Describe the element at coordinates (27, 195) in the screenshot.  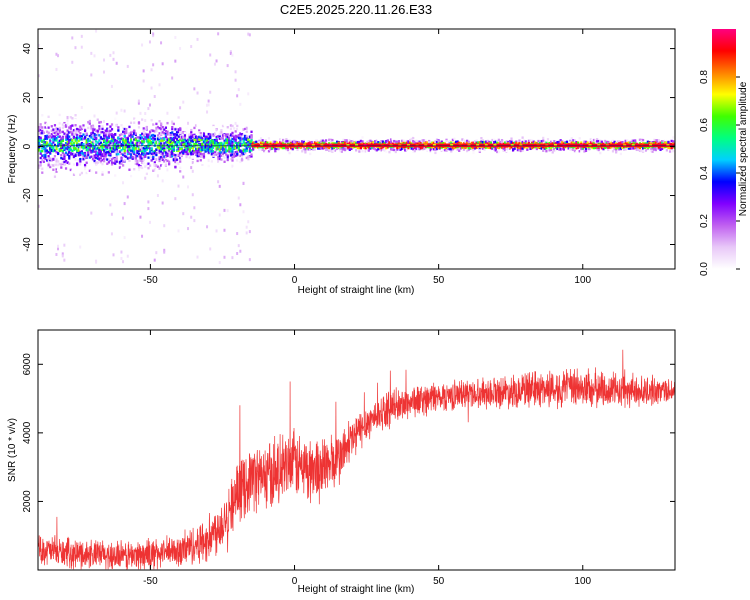
I see `spectrogram-y-tick-label: -20` at that location.